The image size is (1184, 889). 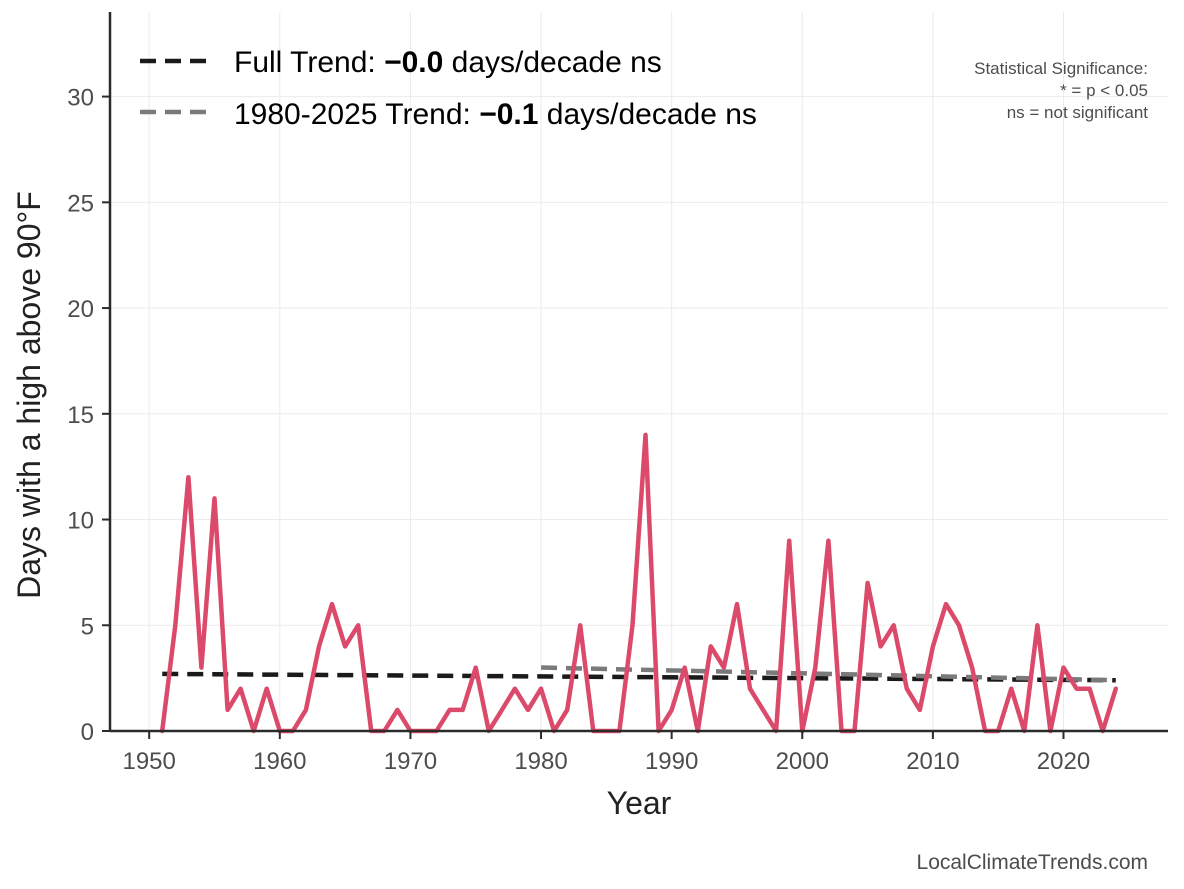 I want to click on significance-note-star: * = p < 0.05, so click(x=1104, y=90).